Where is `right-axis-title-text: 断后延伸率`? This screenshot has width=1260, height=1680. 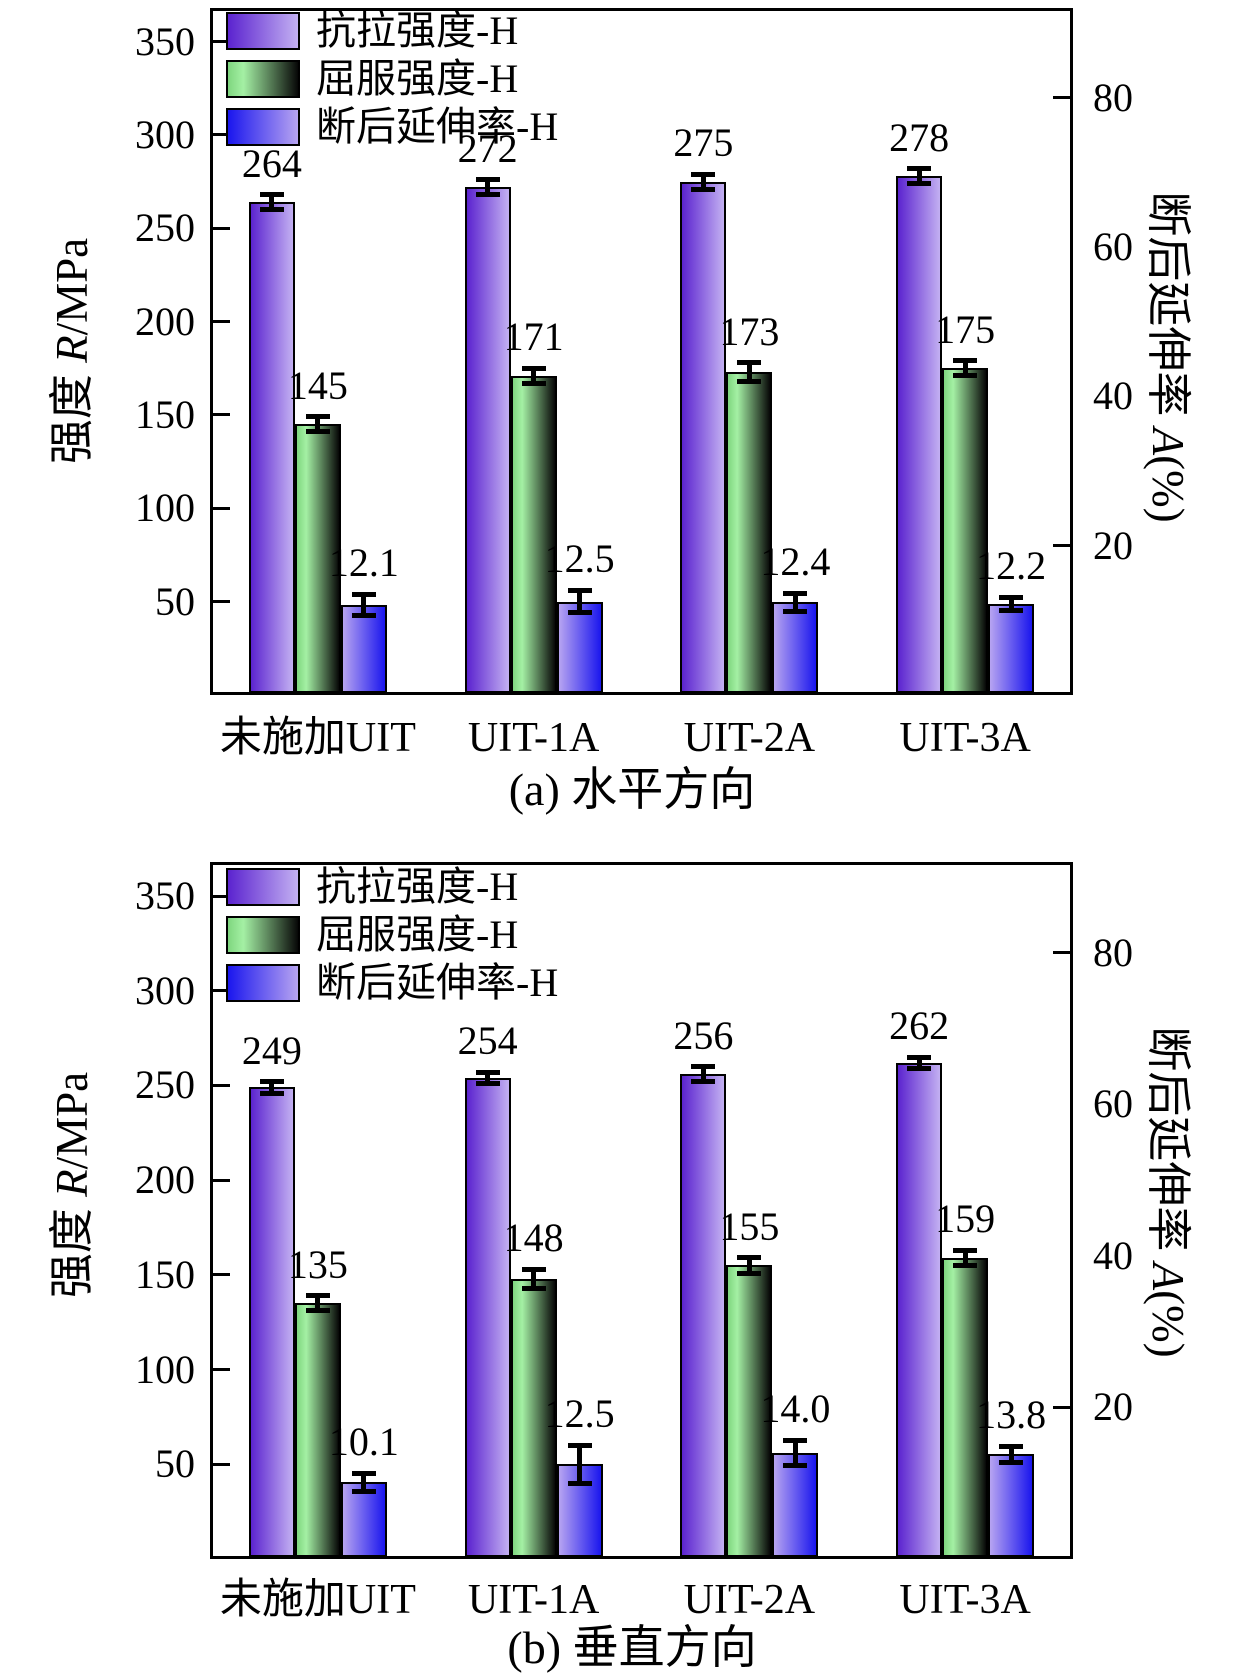 right-axis-title-text: 断后延伸率 is located at coordinates (1168, 1144).